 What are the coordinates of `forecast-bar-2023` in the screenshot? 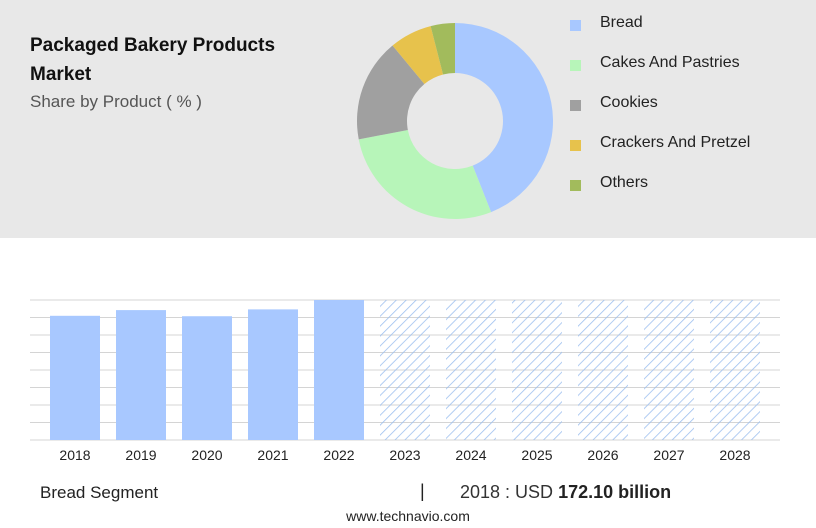 It's located at (405, 370).